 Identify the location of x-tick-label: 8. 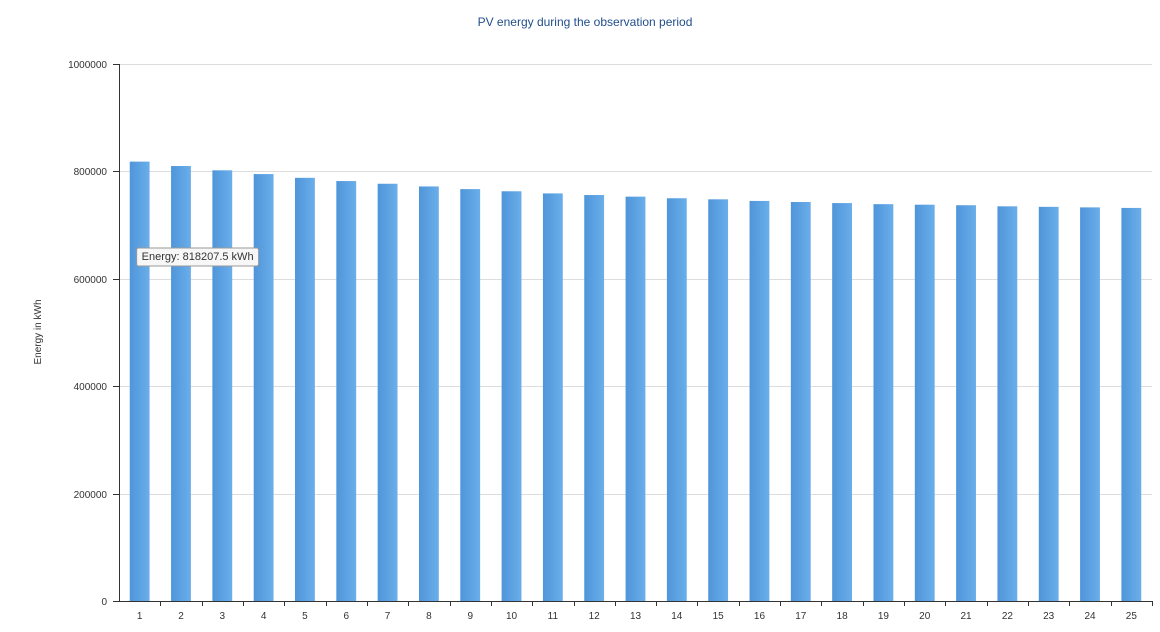
(429, 616).